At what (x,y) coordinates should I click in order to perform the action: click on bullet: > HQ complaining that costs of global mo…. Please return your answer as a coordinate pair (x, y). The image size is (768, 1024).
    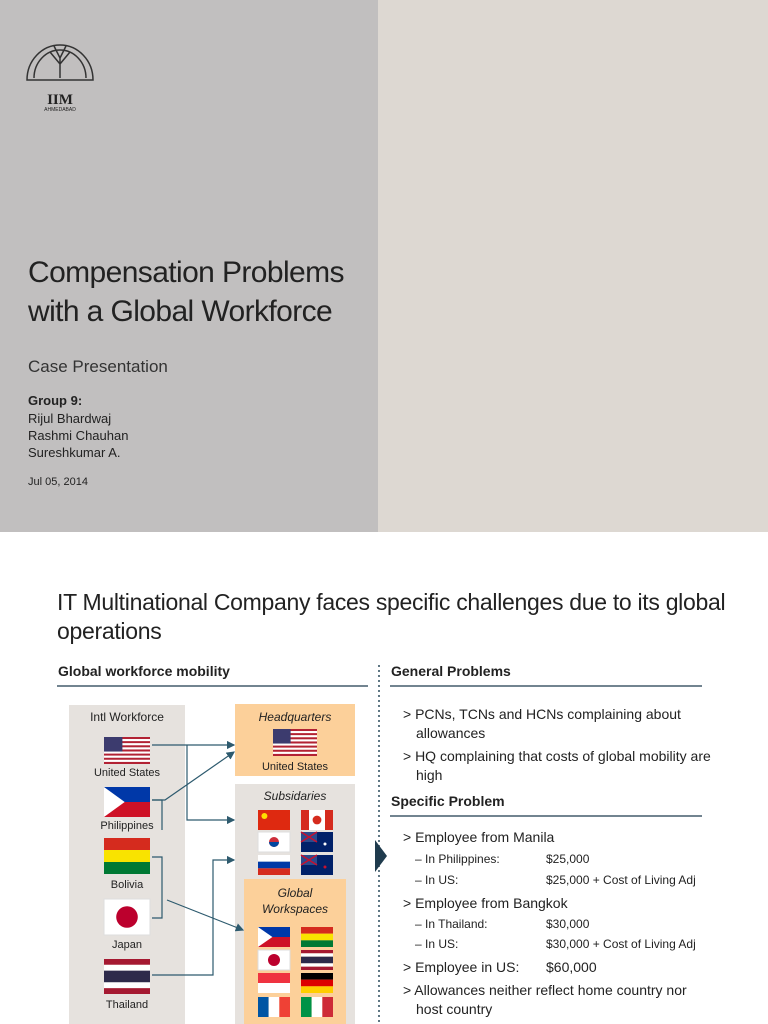
    Looking at the image, I should click on (557, 765).